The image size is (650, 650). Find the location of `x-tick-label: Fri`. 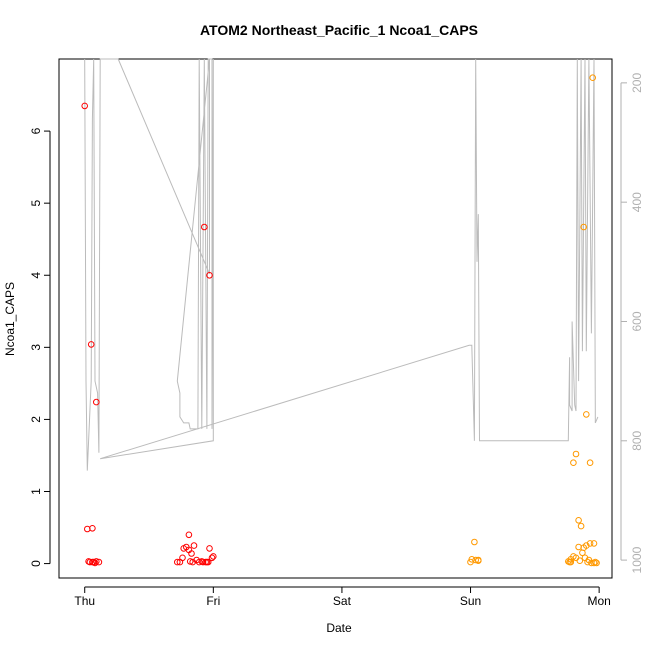

x-tick-label: Fri is located at coordinates (213, 601).